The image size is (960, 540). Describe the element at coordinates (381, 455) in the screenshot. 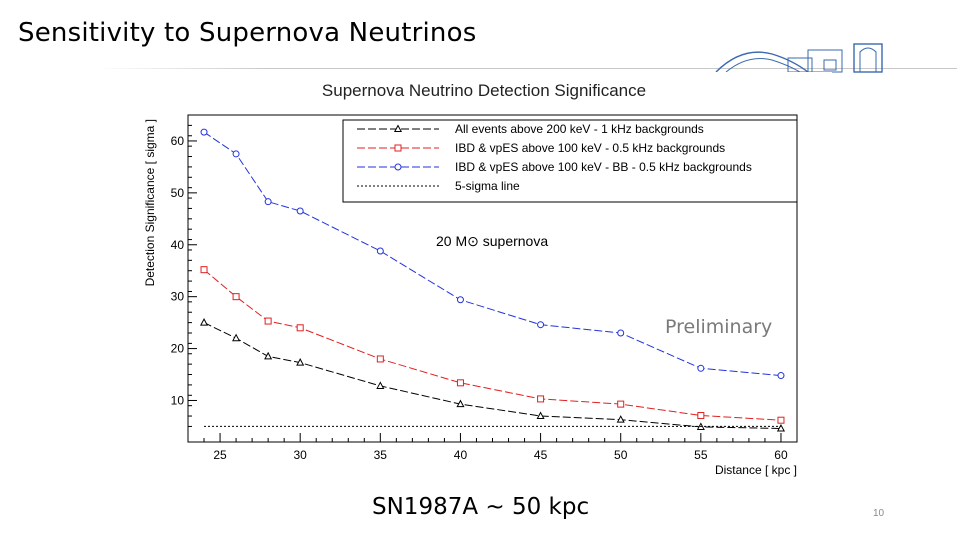

I see `x-tick-label: 35` at that location.